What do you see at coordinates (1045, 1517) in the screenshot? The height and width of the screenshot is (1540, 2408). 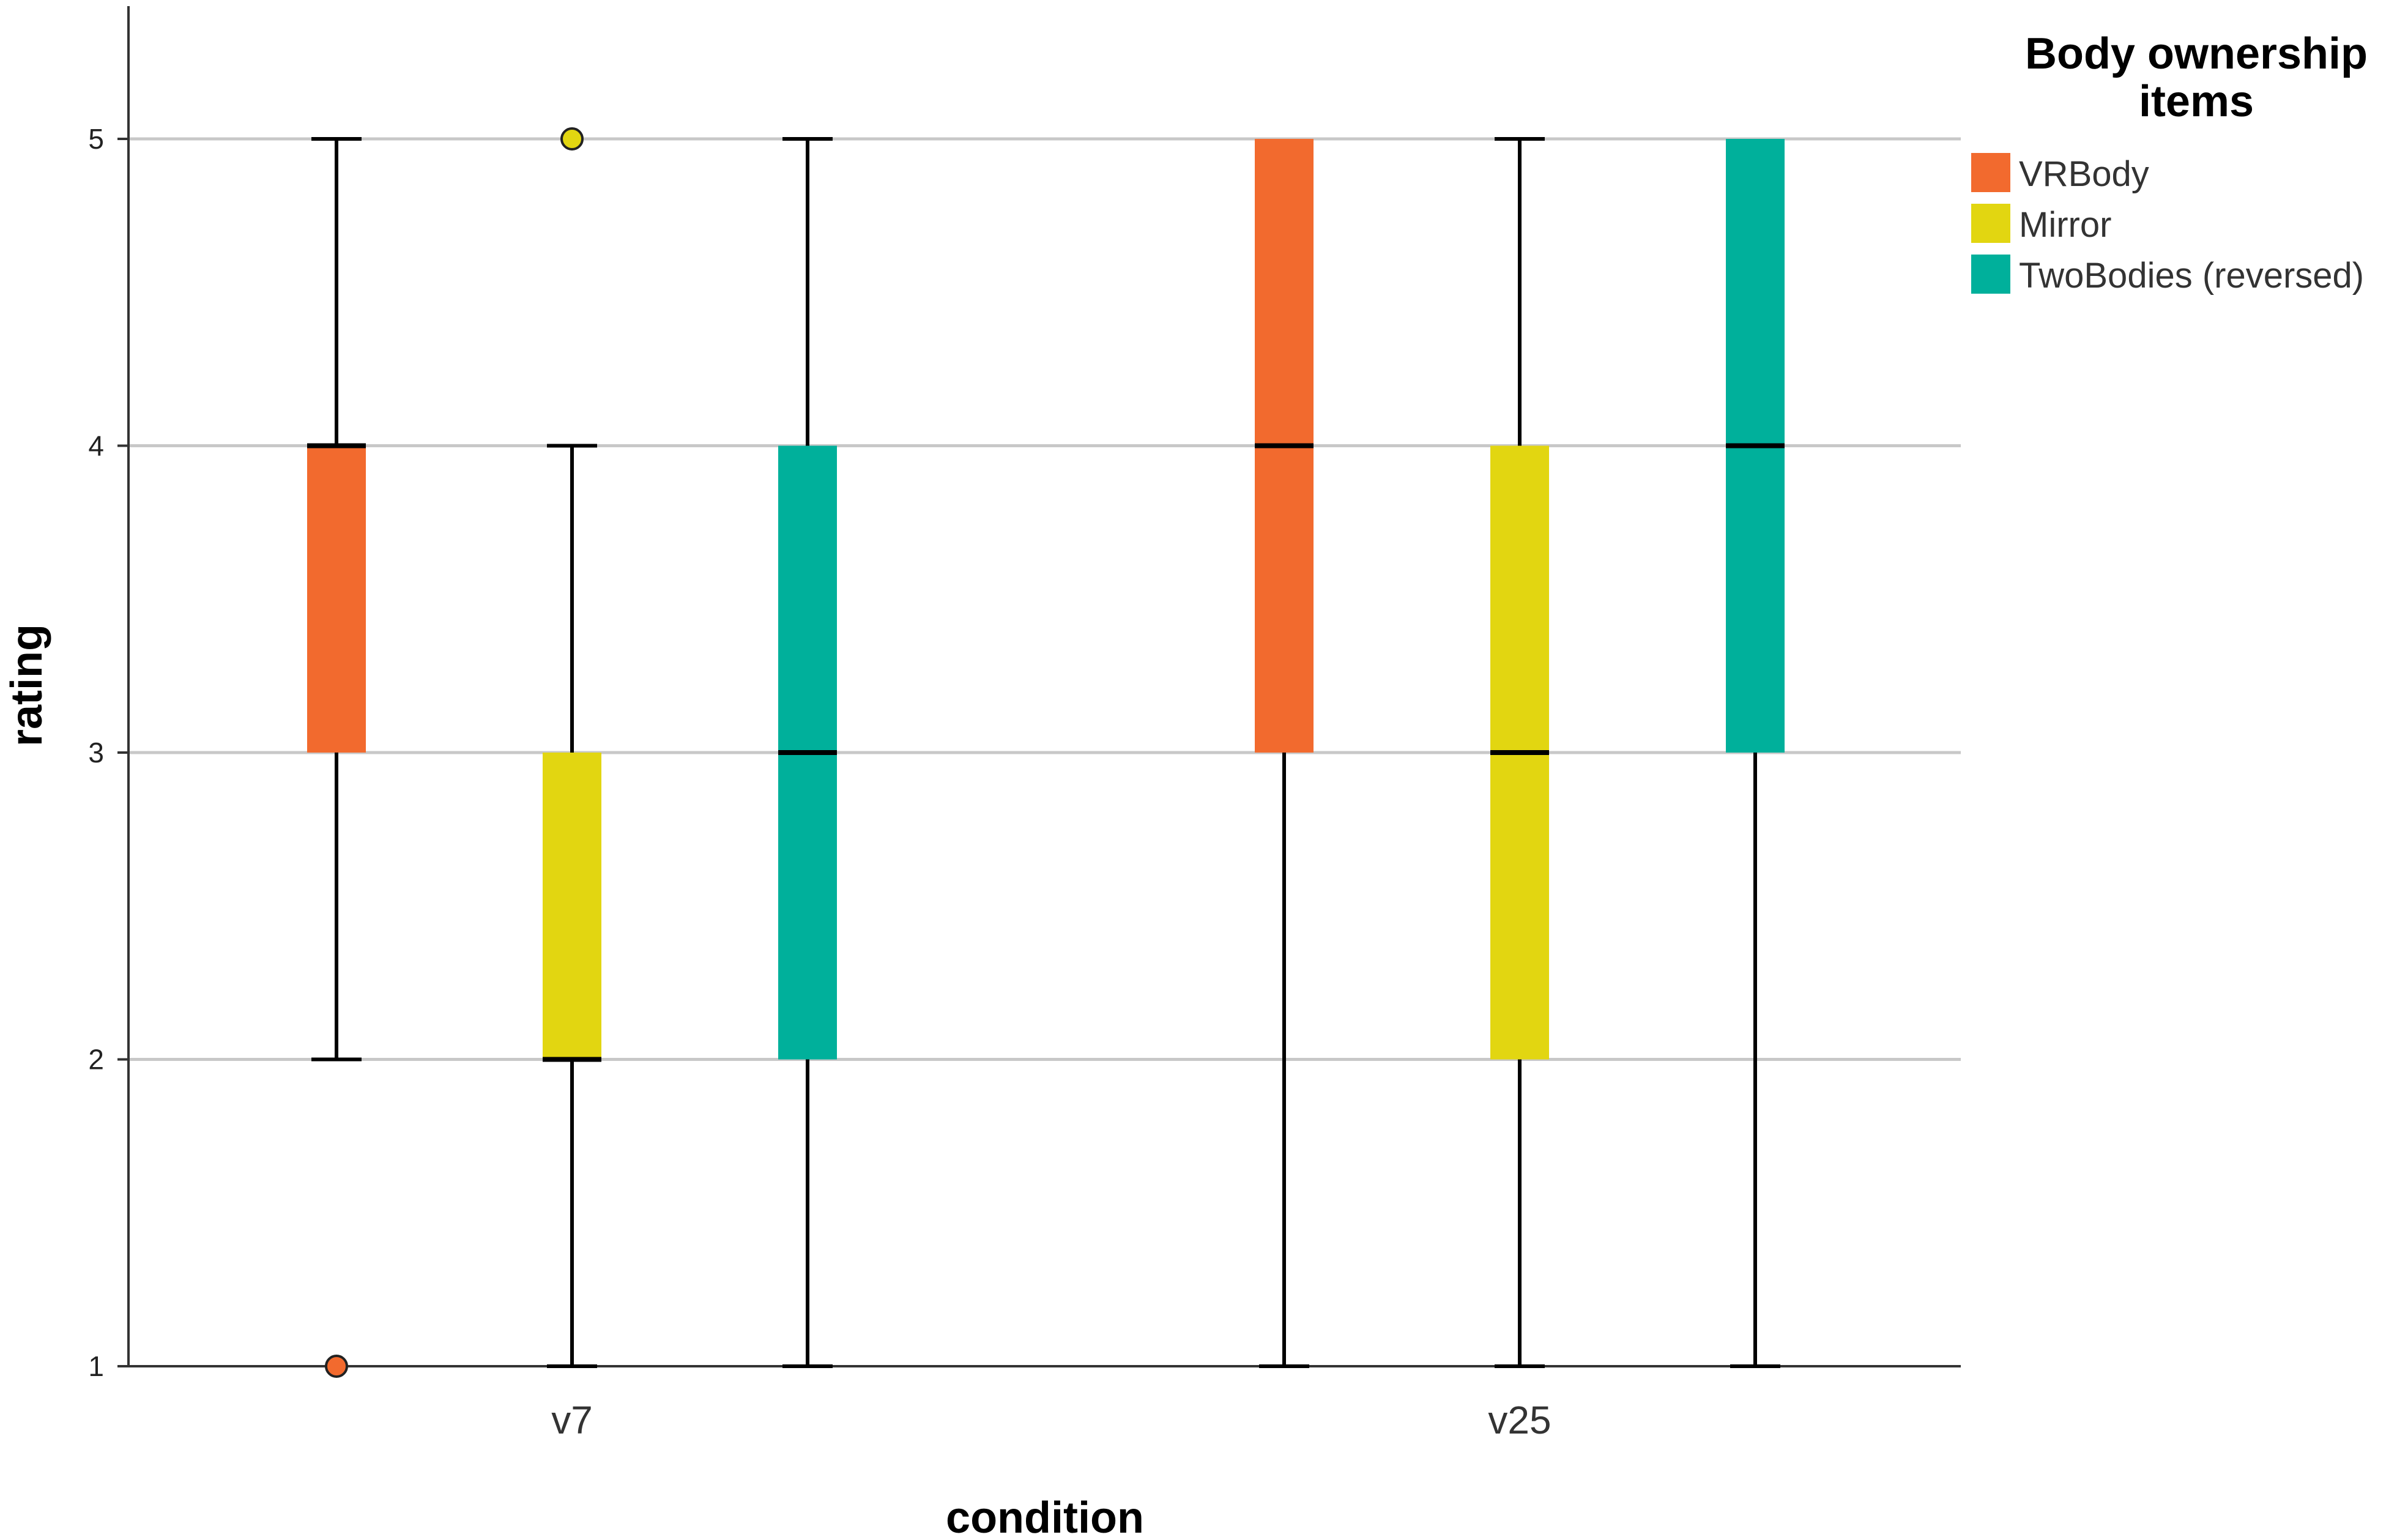 I see `x-axis-title: condition` at bounding box center [1045, 1517].